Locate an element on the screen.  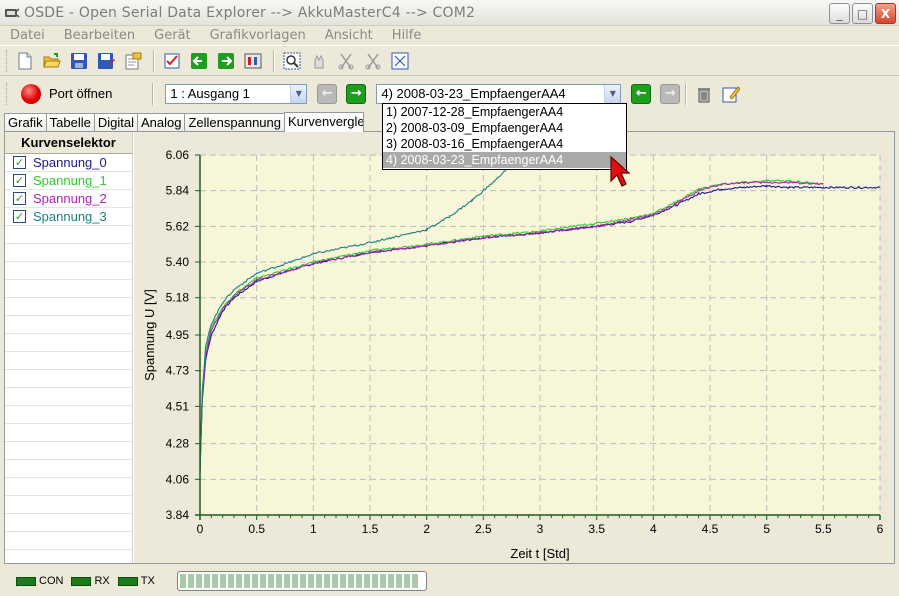
curve-item: ✓ Spannung_3 is located at coordinates (68, 217).